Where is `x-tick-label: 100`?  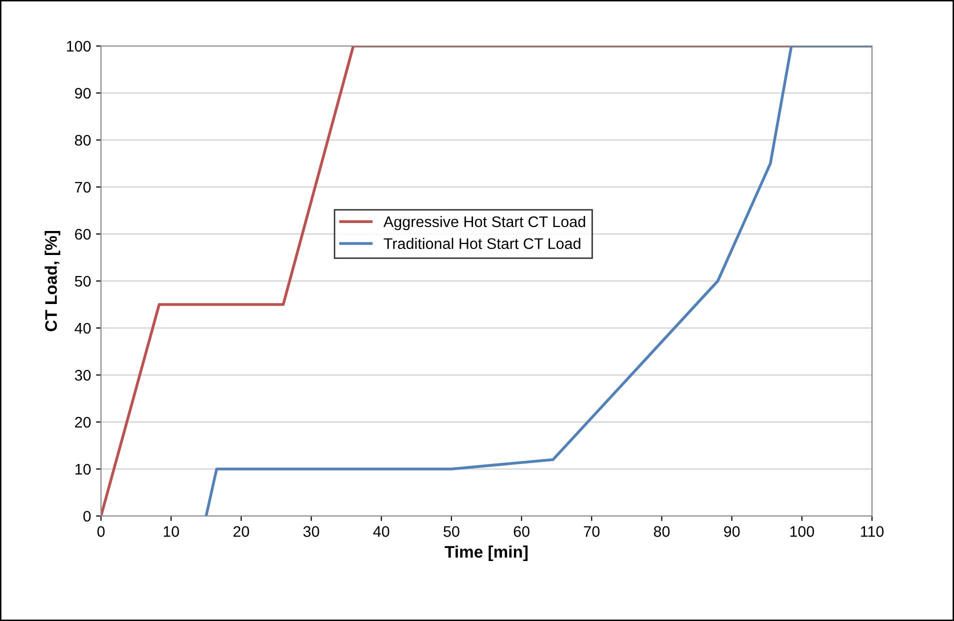
x-tick-label: 100 is located at coordinates (802, 531).